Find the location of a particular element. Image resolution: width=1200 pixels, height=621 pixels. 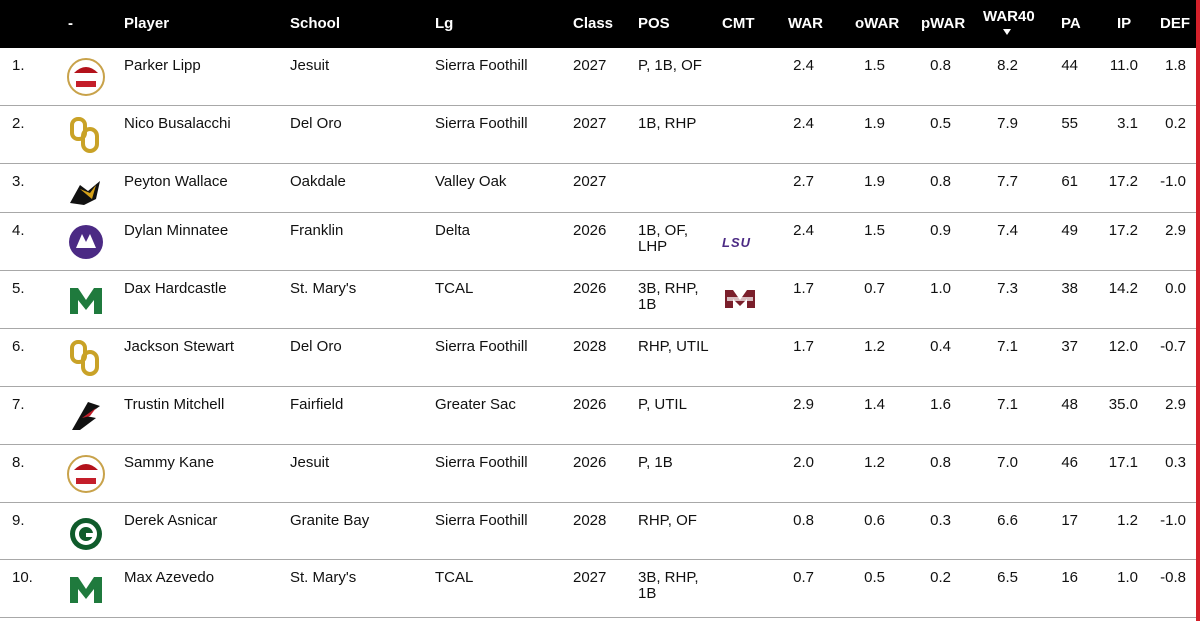

pos-cell: RHP, OF is located at coordinates (667, 520).